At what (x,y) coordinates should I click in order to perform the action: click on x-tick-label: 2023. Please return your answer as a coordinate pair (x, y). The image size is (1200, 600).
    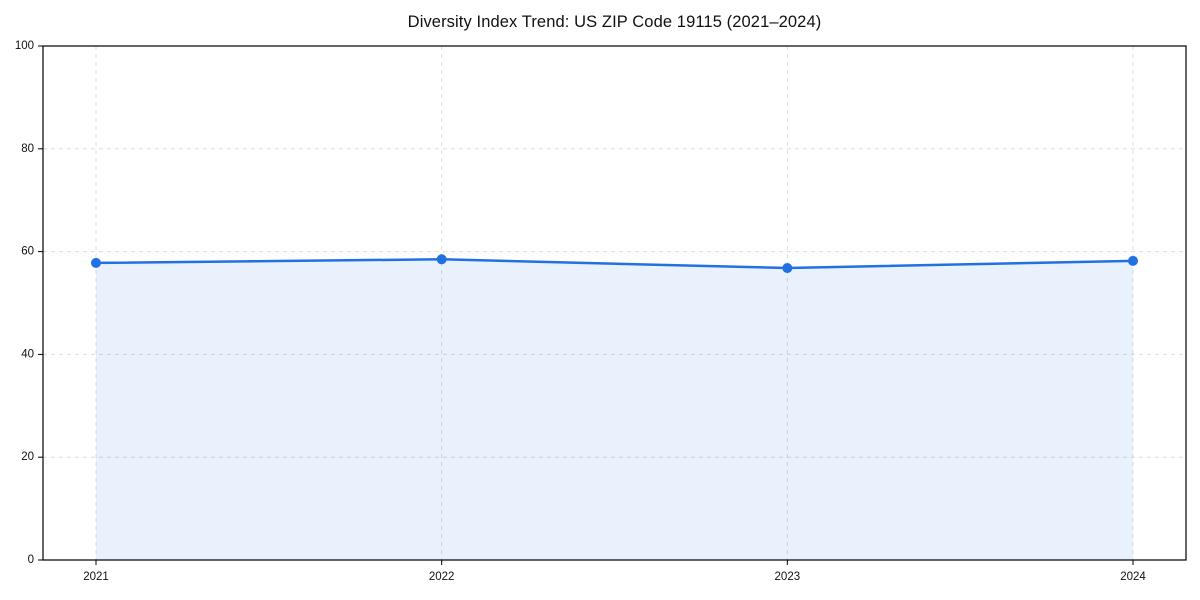
    Looking at the image, I should click on (788, 577).